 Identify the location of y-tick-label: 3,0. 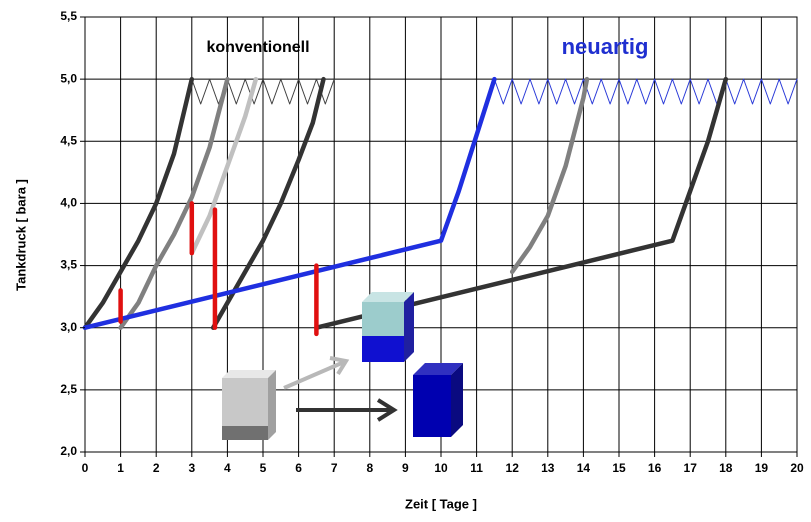
(68, 327).